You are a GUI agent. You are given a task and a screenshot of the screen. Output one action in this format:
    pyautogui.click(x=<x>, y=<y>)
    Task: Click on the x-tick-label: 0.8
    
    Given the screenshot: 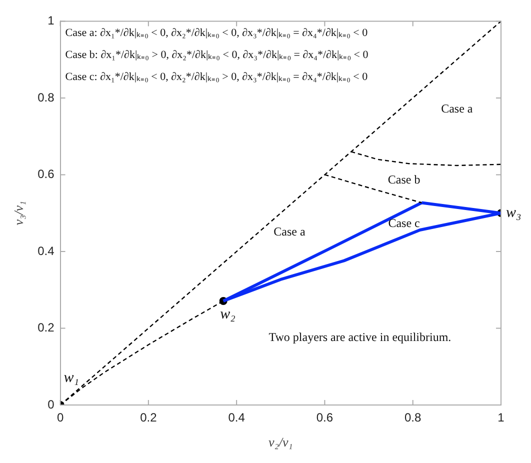 What is the action you would take?
    pyautogui.click(x=413, y=417)
    